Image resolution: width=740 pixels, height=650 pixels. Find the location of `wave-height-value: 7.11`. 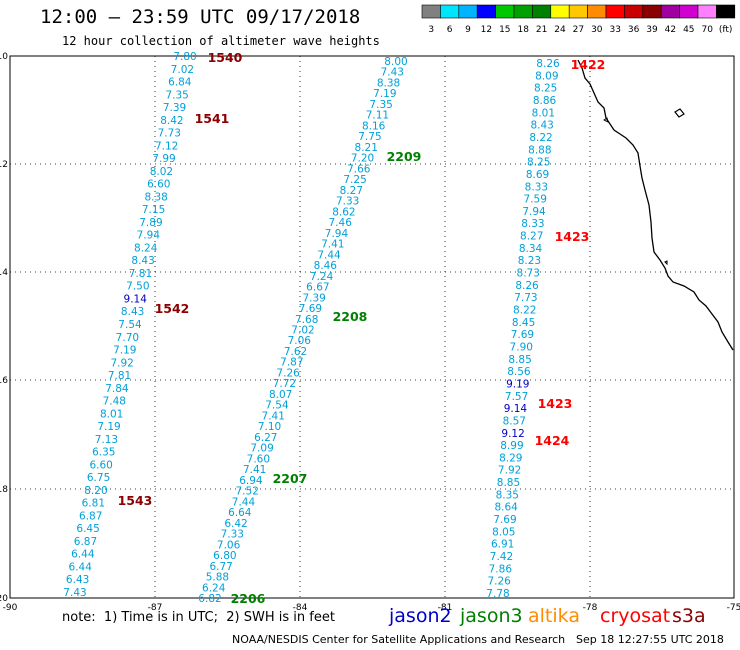

wave-height-value: 7.11 is located at coordinates (377, 116).